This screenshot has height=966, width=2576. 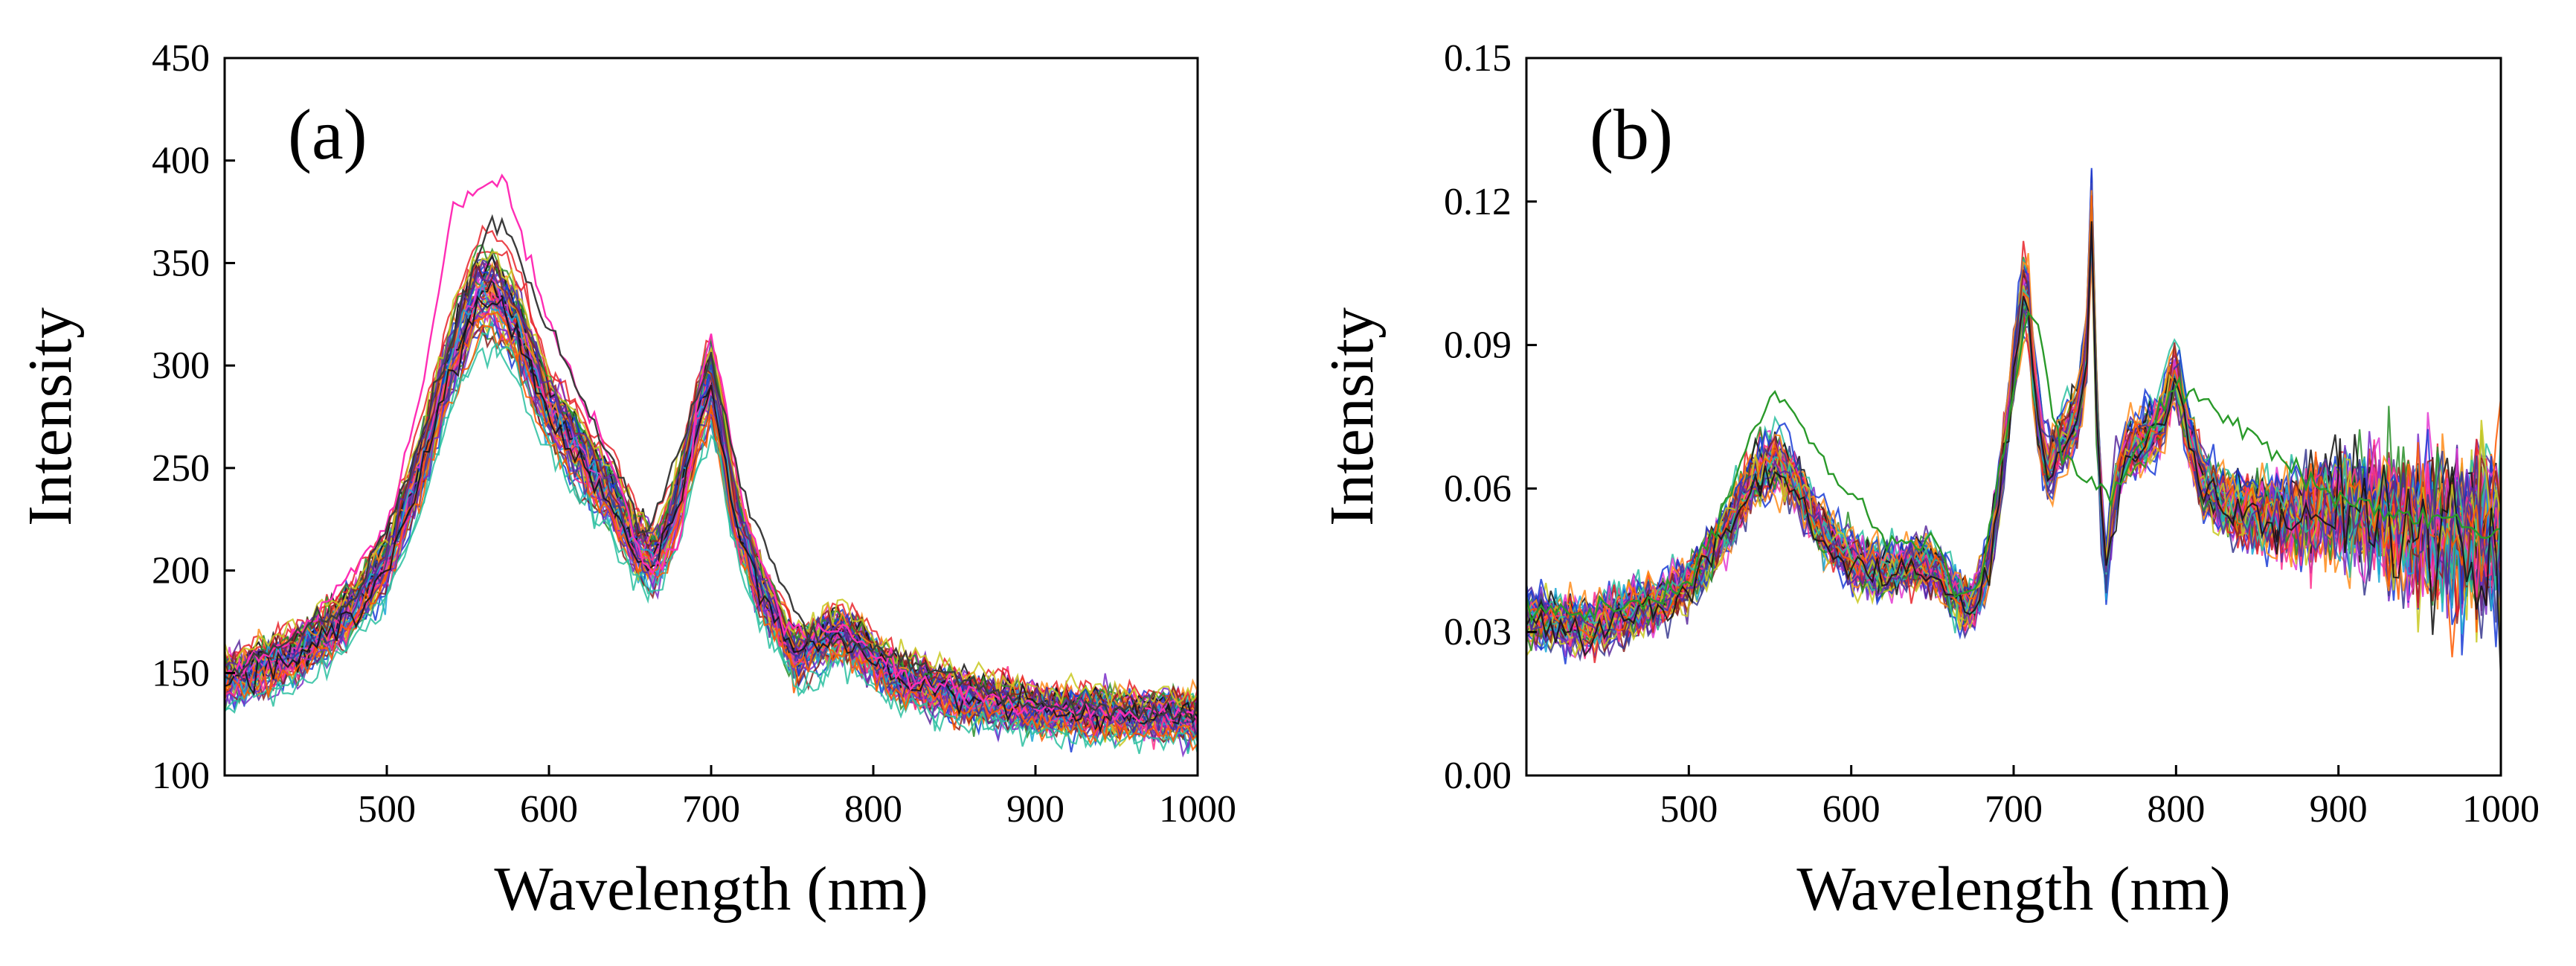 What do you see at coordinates (181, 468) in the screenshot?
I see `y-tick-label: 250` at bounding box center [181, 468].